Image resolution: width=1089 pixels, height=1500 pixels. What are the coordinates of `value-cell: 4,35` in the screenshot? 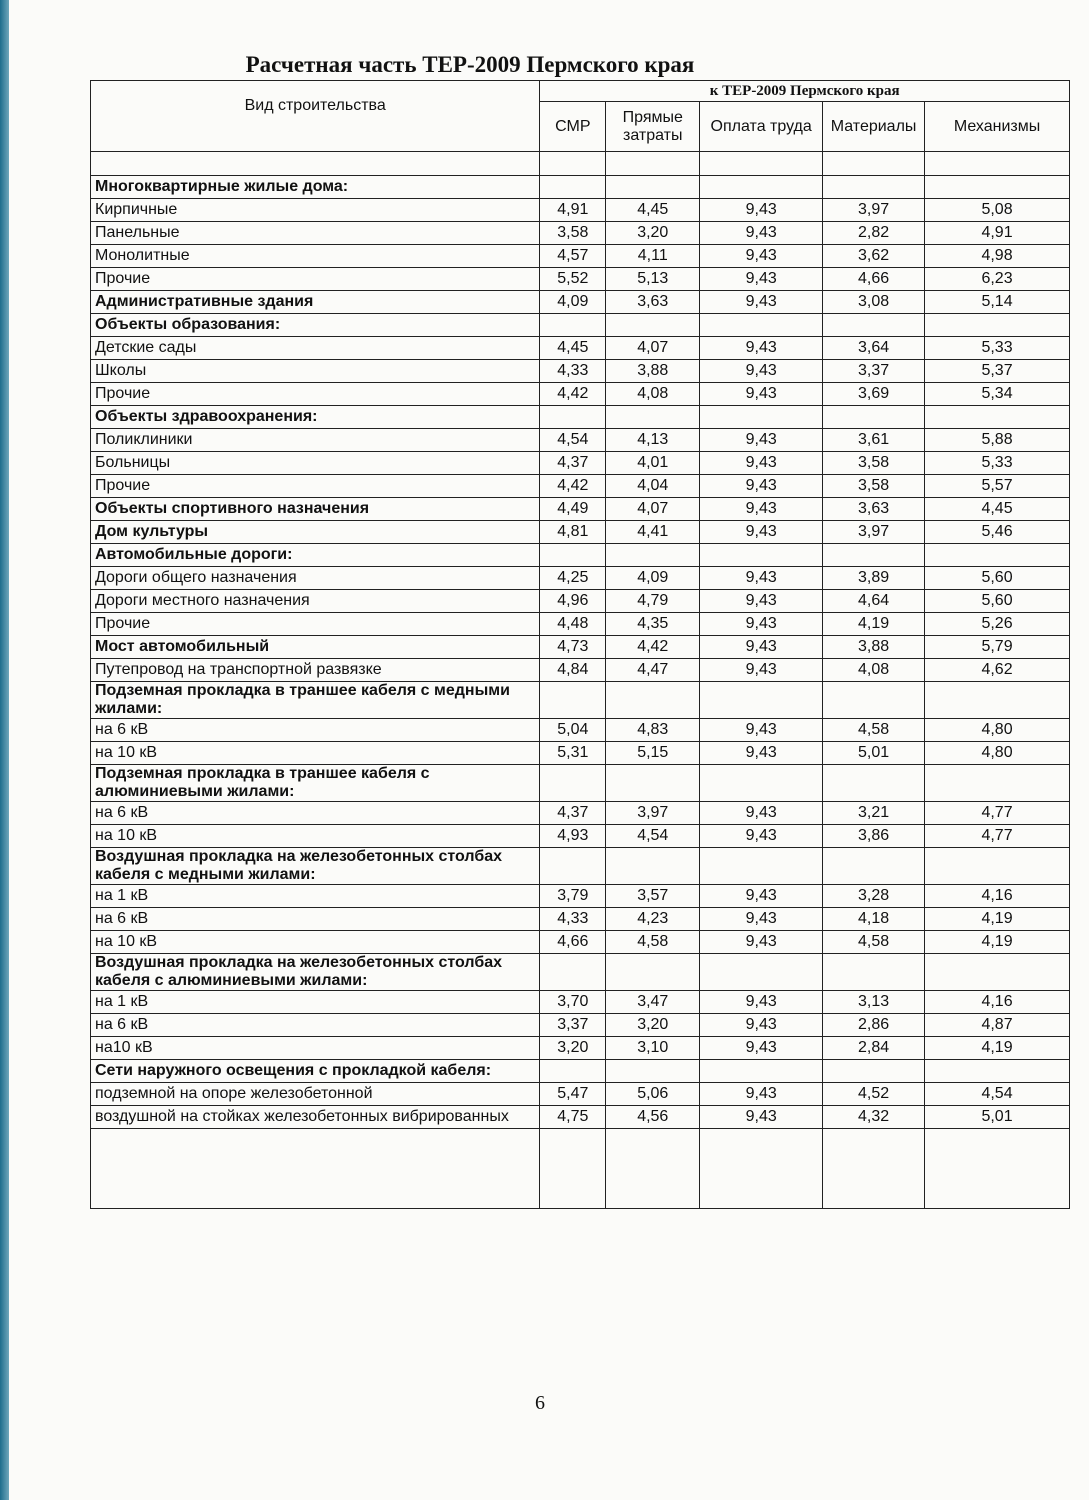 It's located at (653, 624).